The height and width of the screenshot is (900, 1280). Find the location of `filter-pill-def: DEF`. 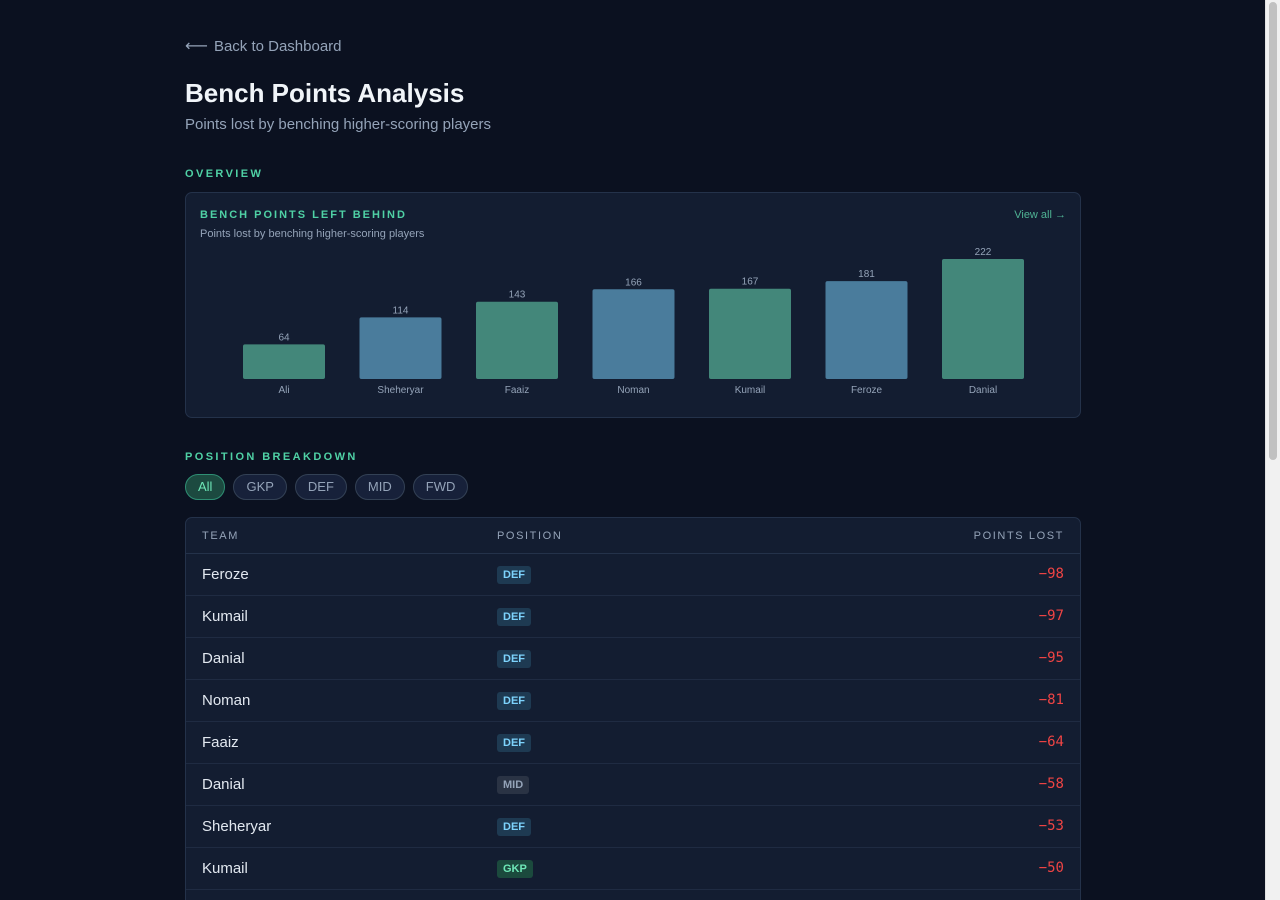

filter-pill-def: DEF is located at coordinates (320, 487).